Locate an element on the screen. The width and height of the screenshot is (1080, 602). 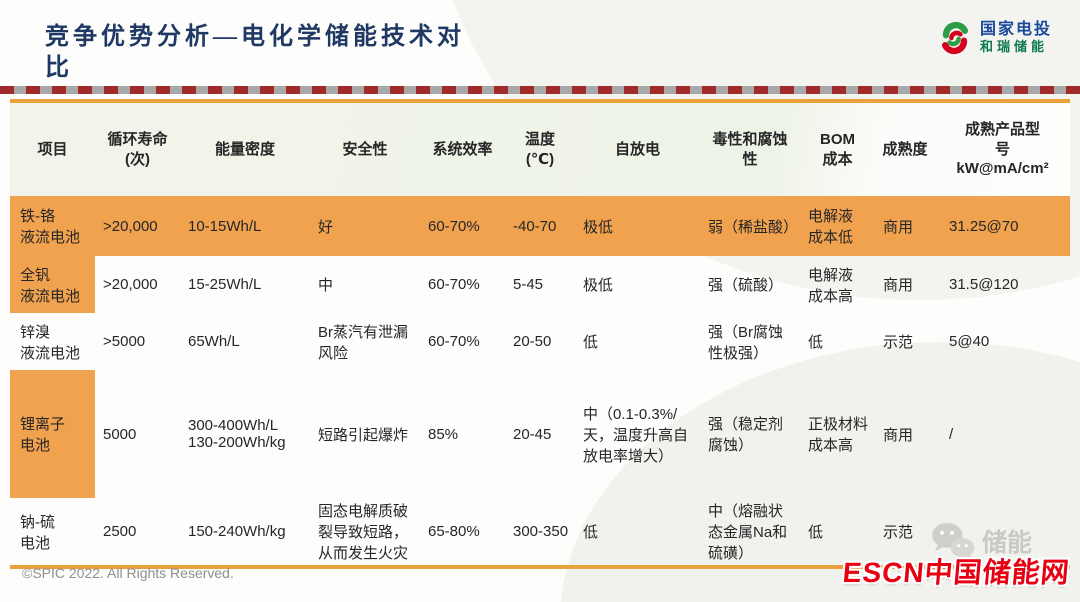
table-cell: 中（熔融状态金属Na和硫磺） is located at coordinates (748, 532).